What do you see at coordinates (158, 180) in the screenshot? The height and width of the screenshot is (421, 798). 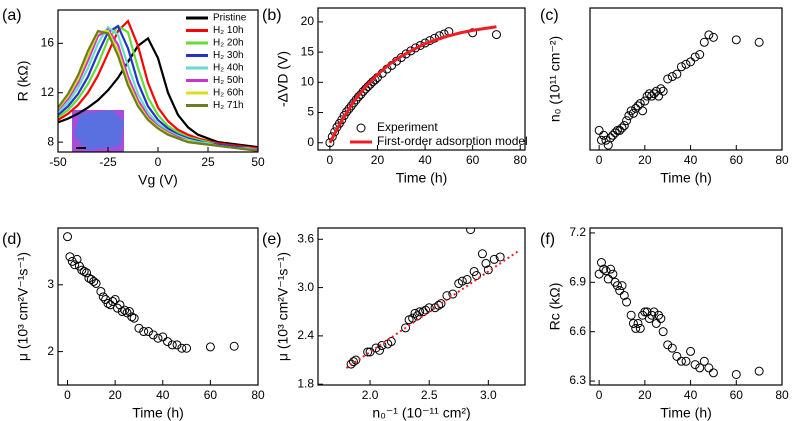 I see `x-axis-label: Vg (V)` at bounding box center [158, 180].